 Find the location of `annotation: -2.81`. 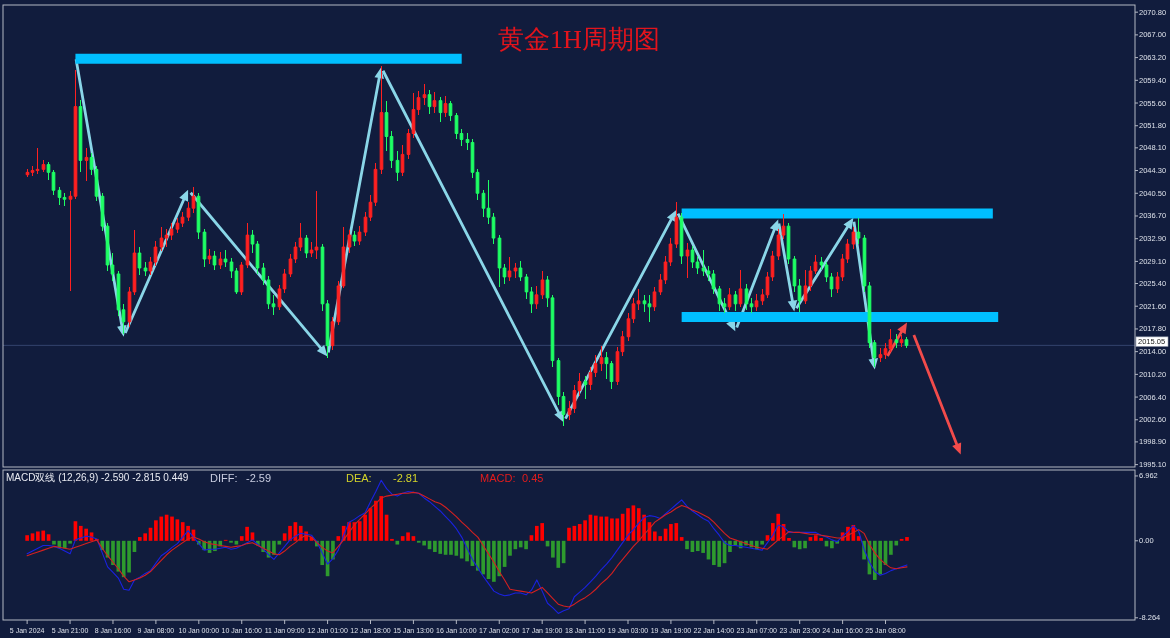

annotation: -2.81 is located at coordinates (406, 478).